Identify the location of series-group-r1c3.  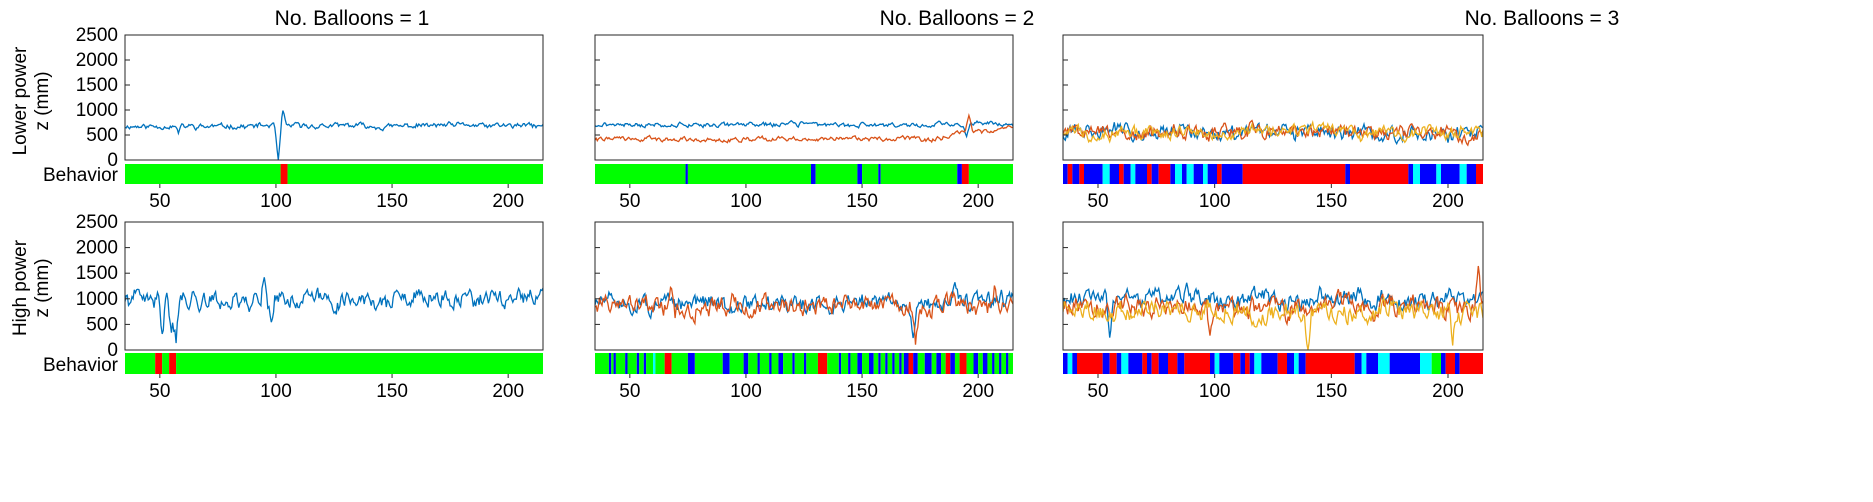
(1273, 133).